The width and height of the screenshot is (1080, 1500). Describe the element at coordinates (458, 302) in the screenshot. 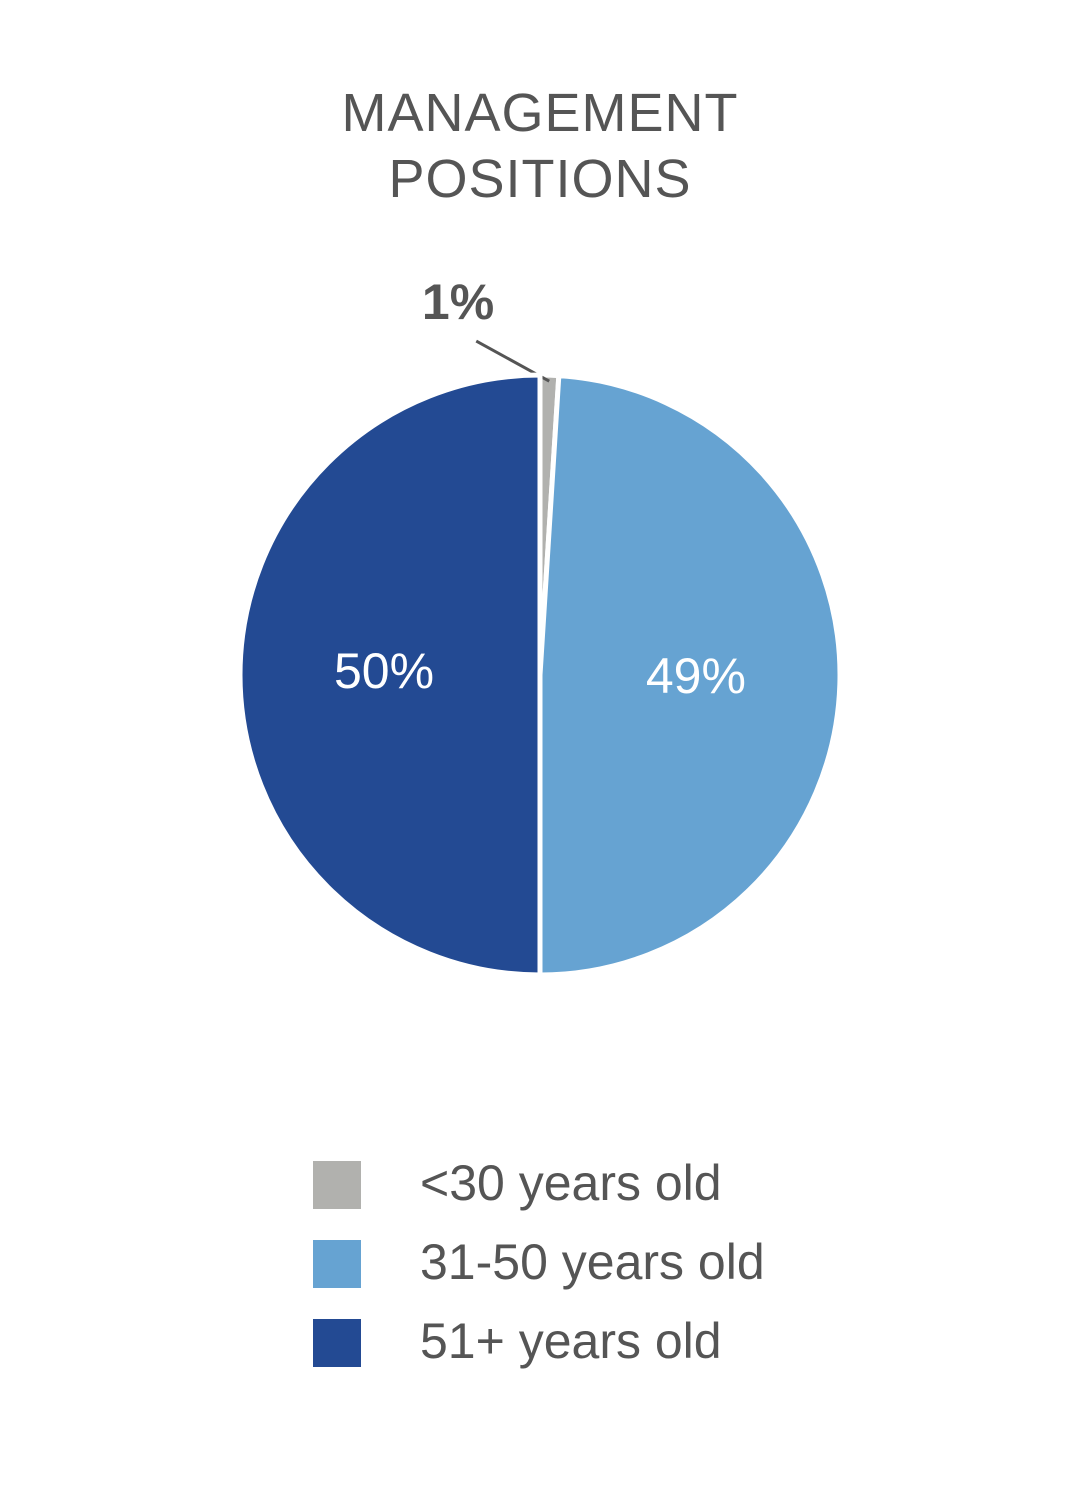

I see `data-label: 1%` at that location.